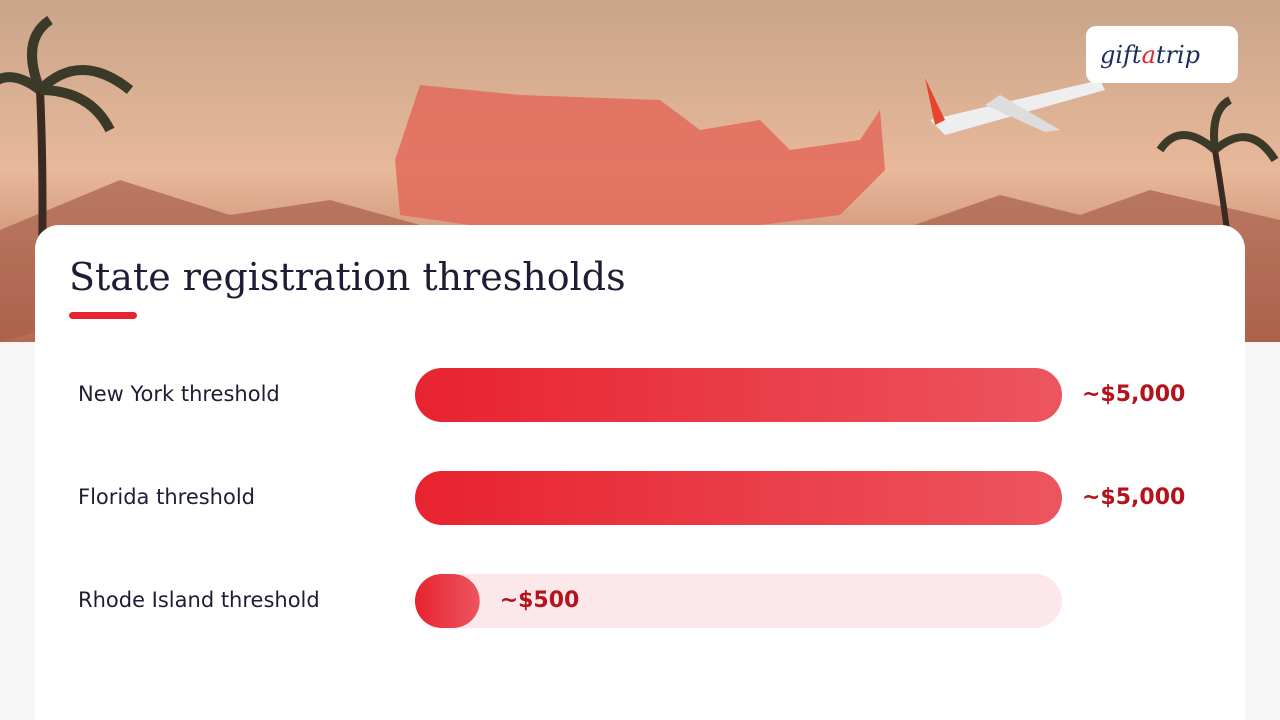 This screenshot has width=1280, height=720. I want to click on category-label: Rhode Island threshold, so click(199, 600).